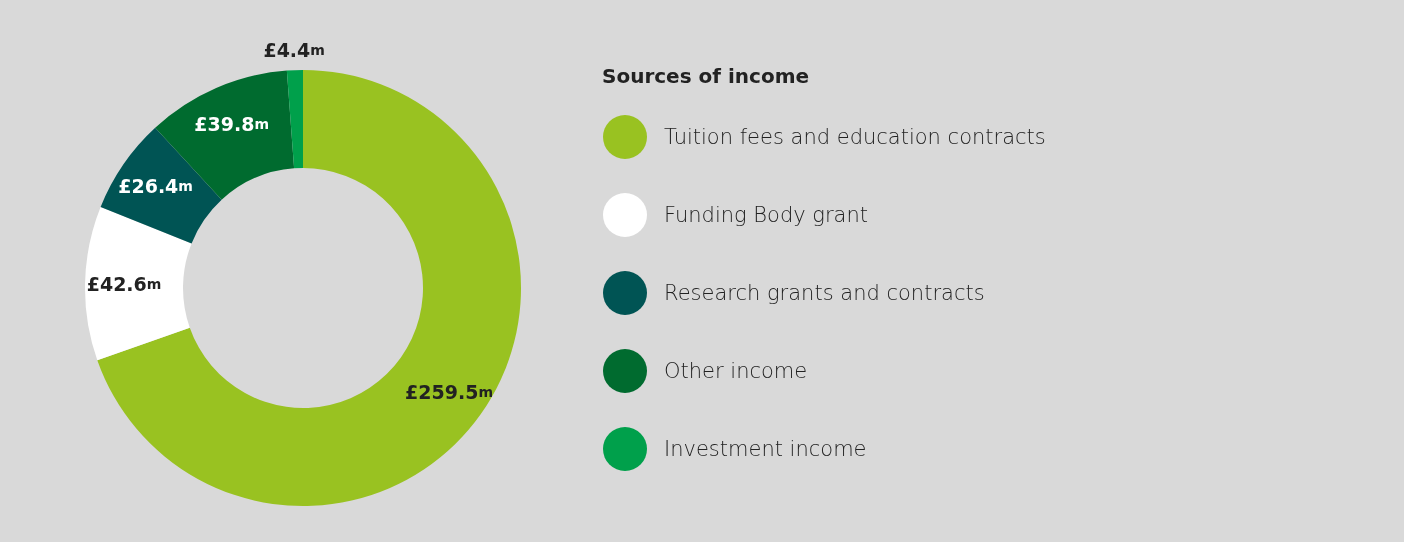 The height and width of the screenshot is (542, 1404). Describe the element at coordinates (855, 137) in the screenshot. I see `legend-label: Tuition fees and education contracts` at that location.